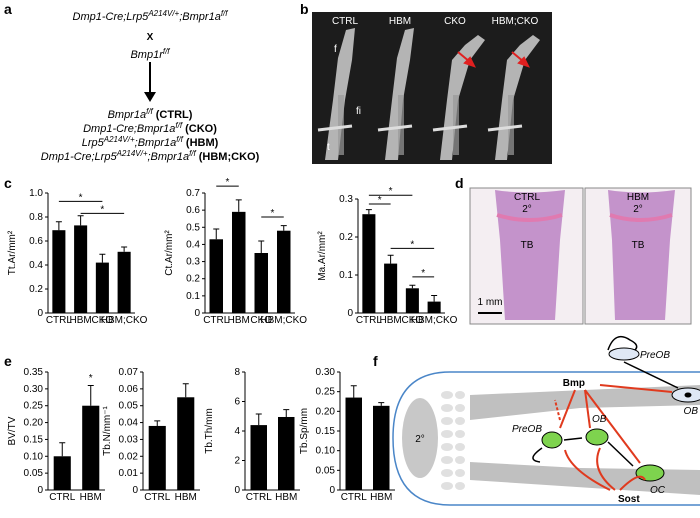 This screenshot has width=700, height=518. I want to click on y-tick-label: 0.06, so click(129, 389).